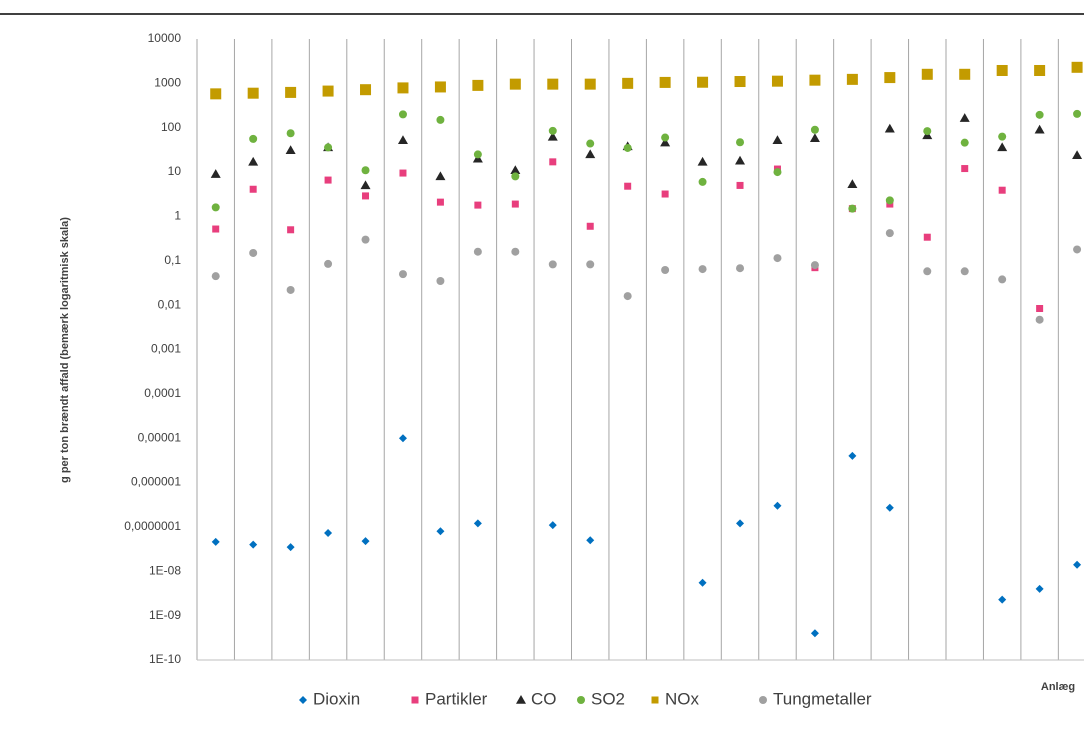 Image resolution: width=1084 pixels, height=740 pixels. Describe the element at coordinates (160, 437) in the screenshot. I see `y-tick-label: 0,00001` at that location.